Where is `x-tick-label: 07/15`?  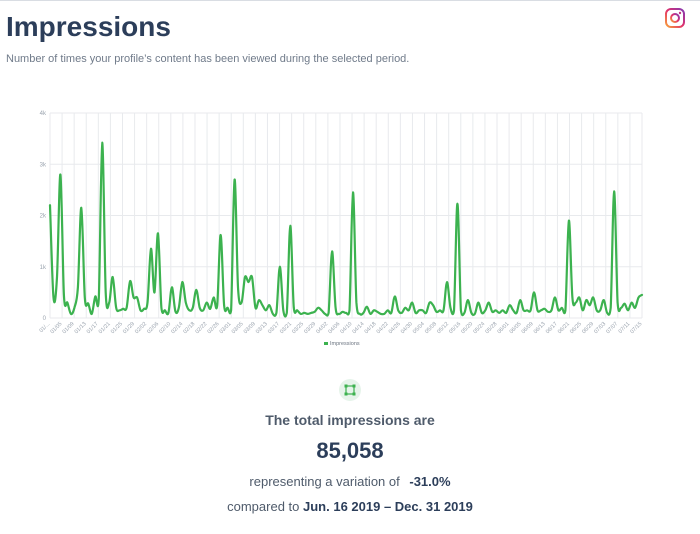
x-tick-label: 07/15 is located at coordinates (636, 328).